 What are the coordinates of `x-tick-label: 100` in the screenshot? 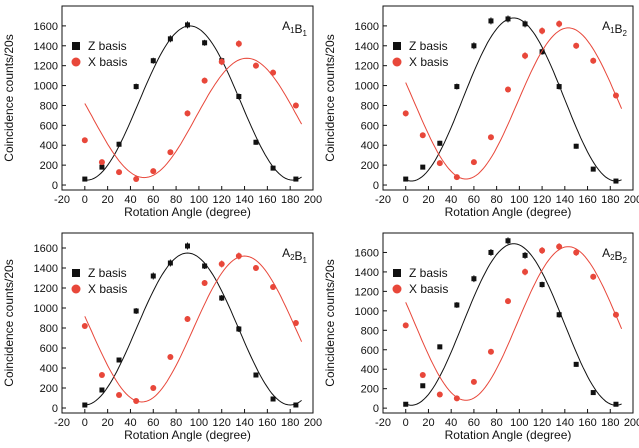 It's located at (199, 423).